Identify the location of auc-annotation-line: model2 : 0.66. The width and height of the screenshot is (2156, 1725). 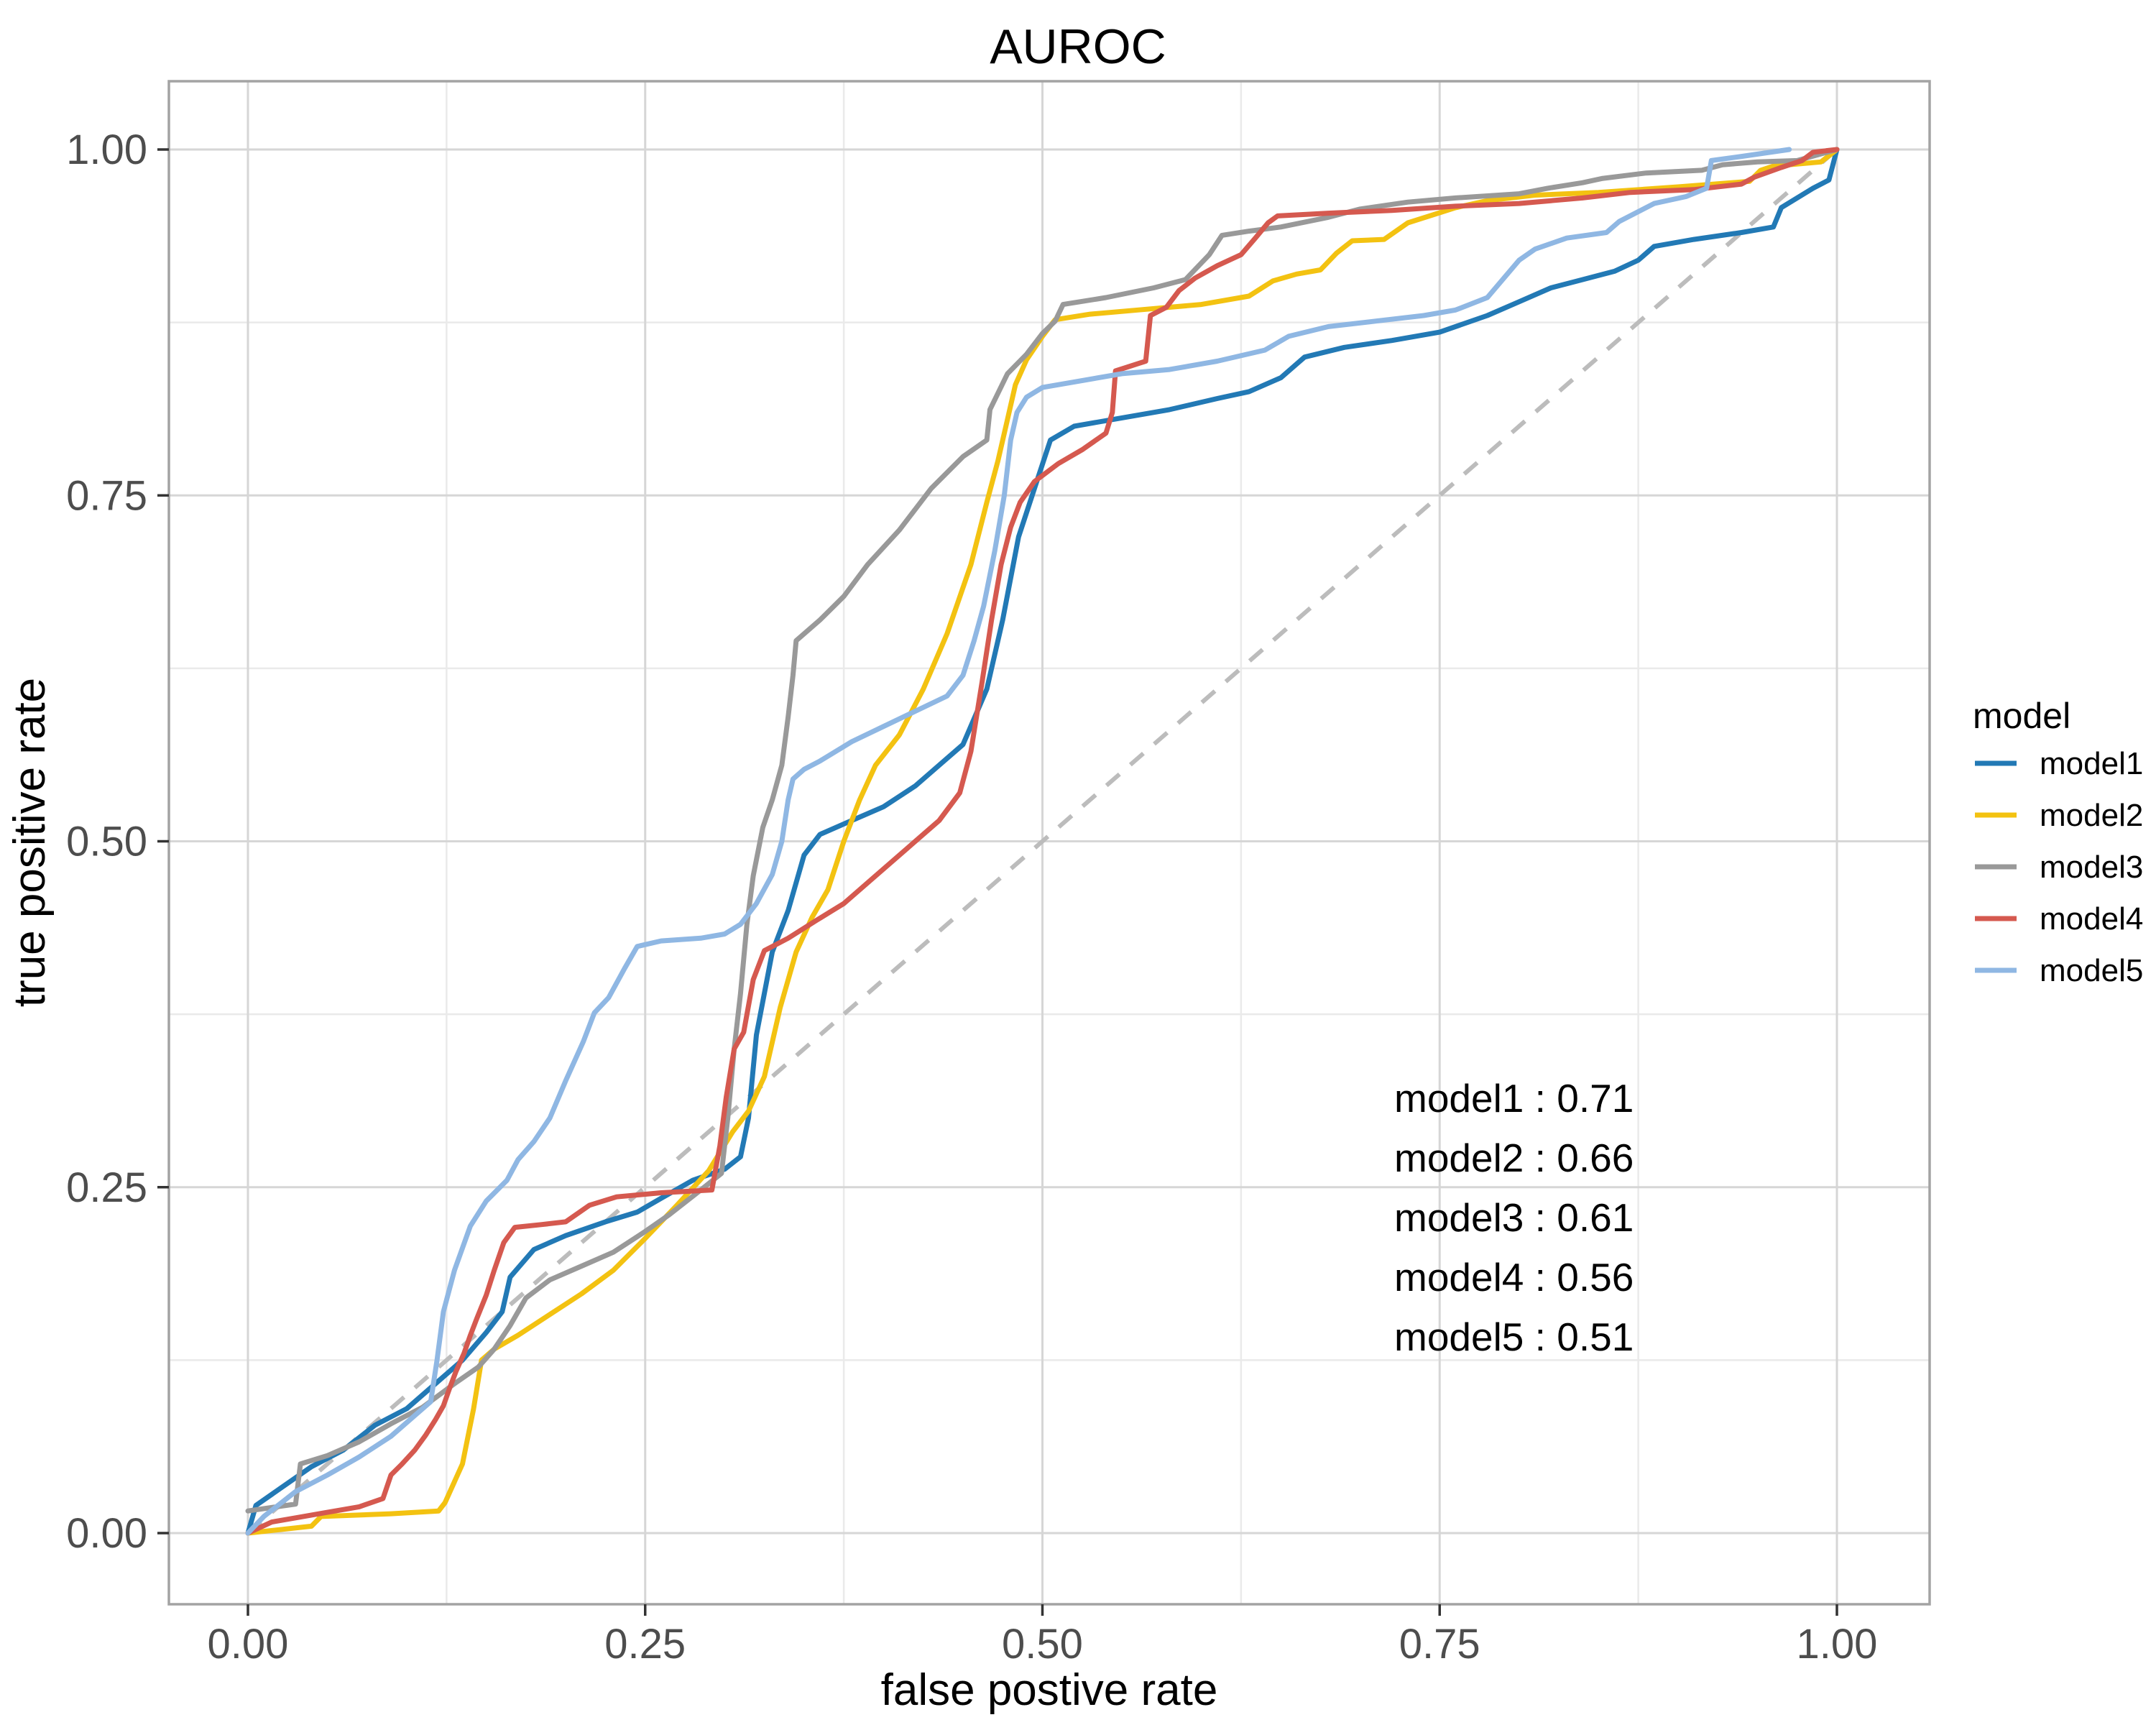
(1514, 1158).